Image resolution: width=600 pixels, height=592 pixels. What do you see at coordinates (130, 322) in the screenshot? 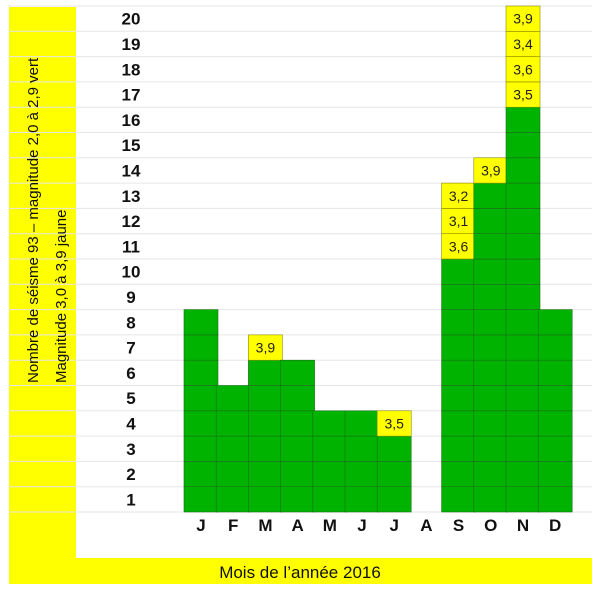
I see `y-tick-label: 8` at bounding box center [130, 322].